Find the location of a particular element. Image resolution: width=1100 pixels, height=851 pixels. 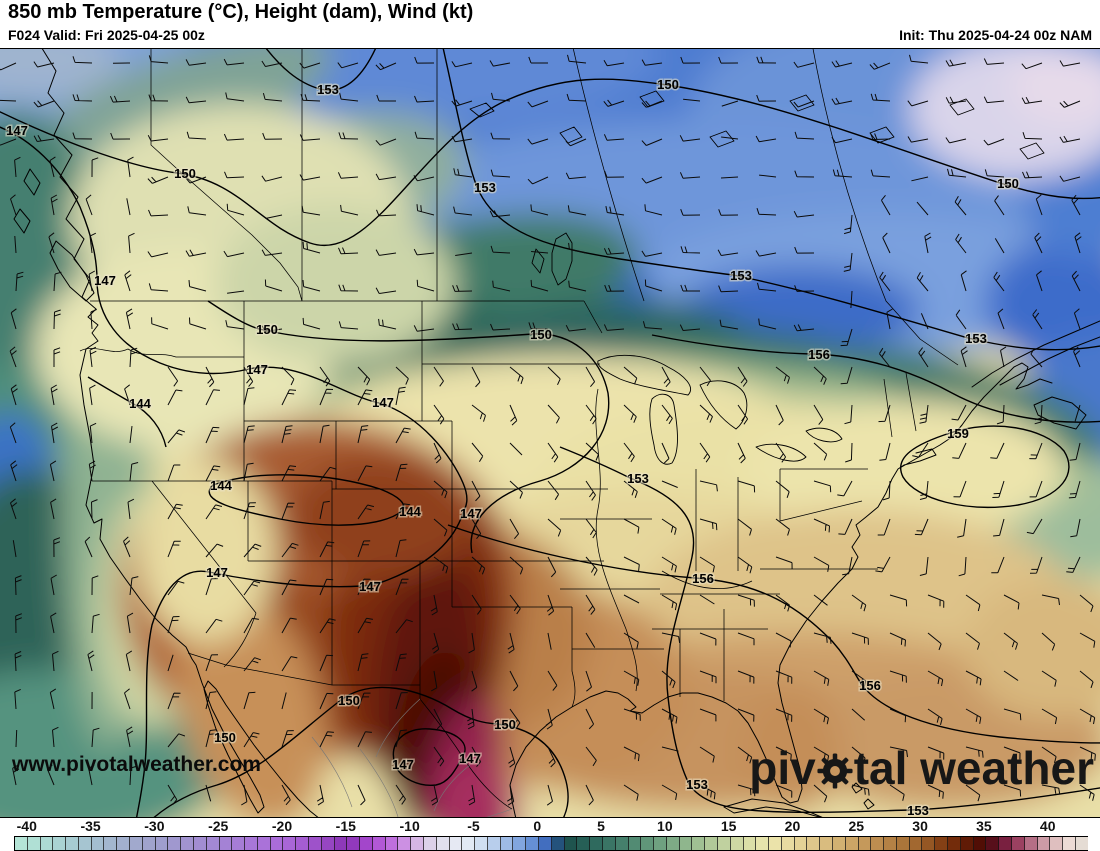

colorbar-tick-label: -10 is located at coordinates (409, 826).